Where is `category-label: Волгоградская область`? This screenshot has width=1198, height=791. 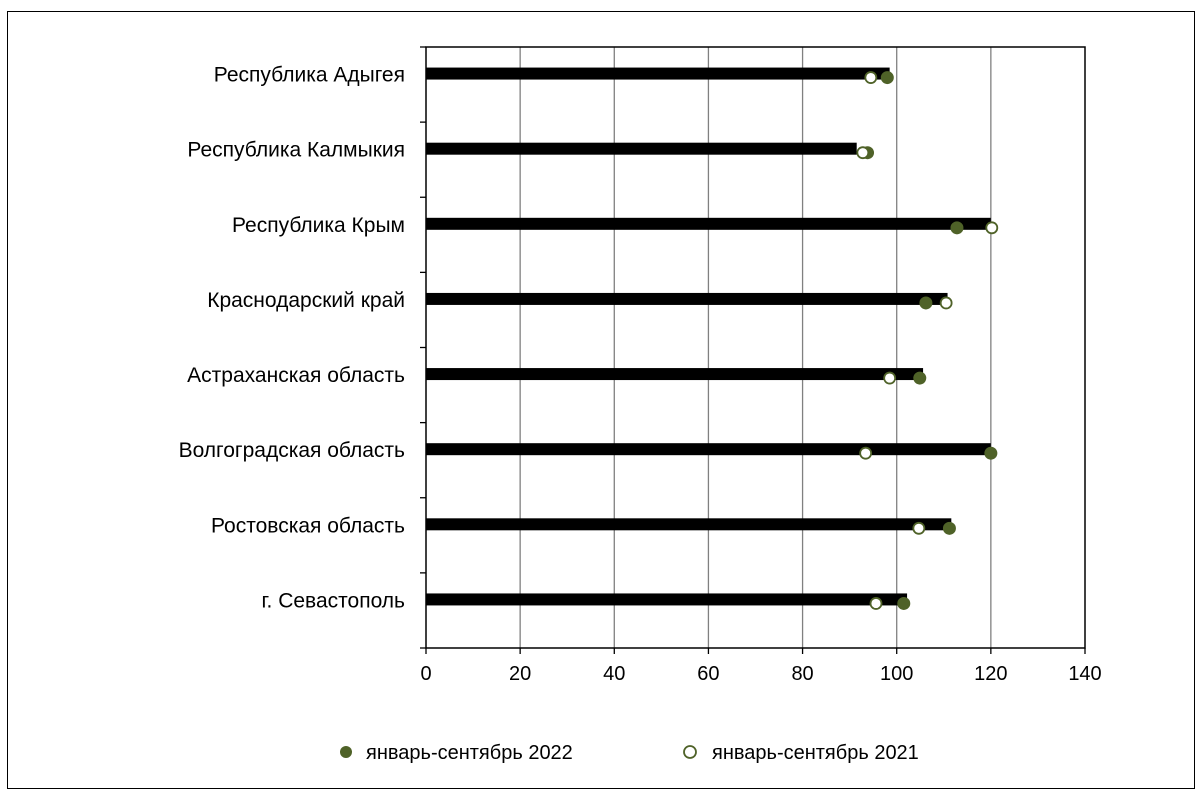
category-label: Волгоградская область is located at coordinates (292, 450).